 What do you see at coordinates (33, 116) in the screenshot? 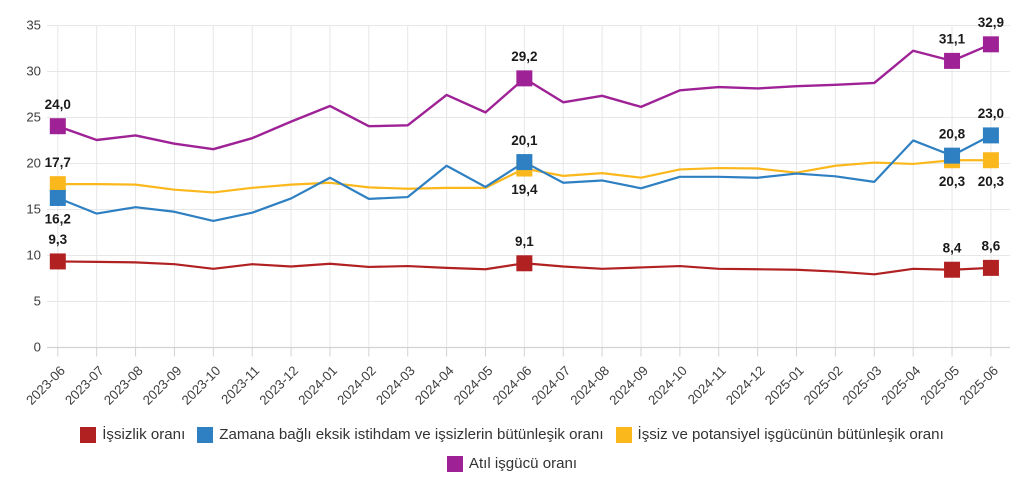
I see `svg-text: 25` at bounding box center [33, 116].